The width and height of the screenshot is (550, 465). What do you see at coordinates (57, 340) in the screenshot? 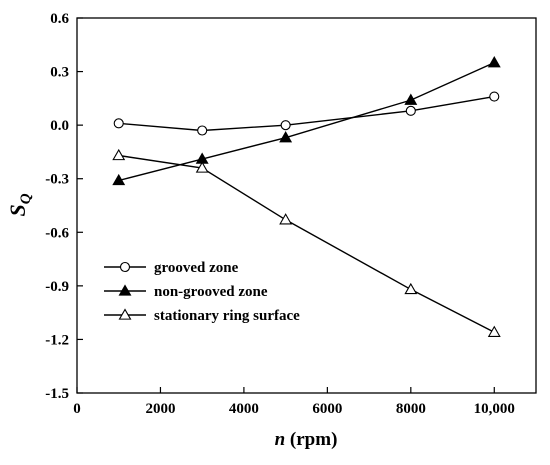
I see `y-tick-label: -1.2` at bounding box center [57, 340].